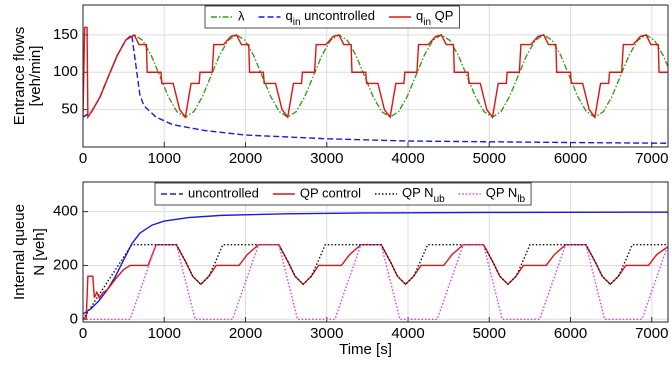 Image resolution: width=672 pixels, height=365 pixels. I want to click on y-tick-label: 200, so click(65, 264).